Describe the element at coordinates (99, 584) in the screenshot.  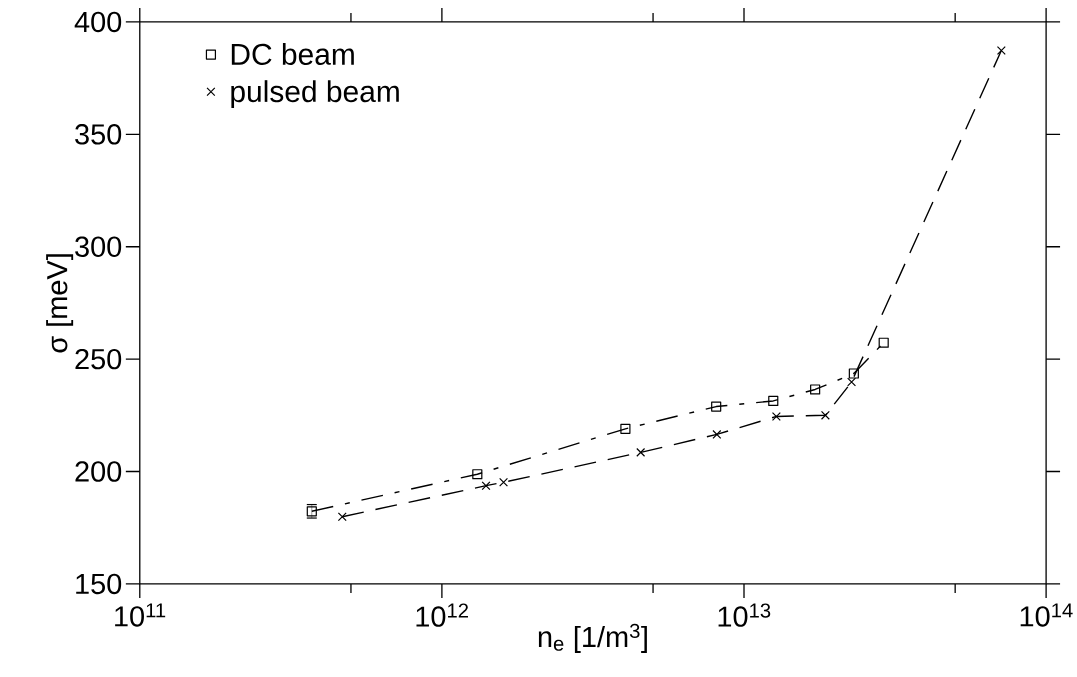
I see `y-tick-label: 150` at that location.